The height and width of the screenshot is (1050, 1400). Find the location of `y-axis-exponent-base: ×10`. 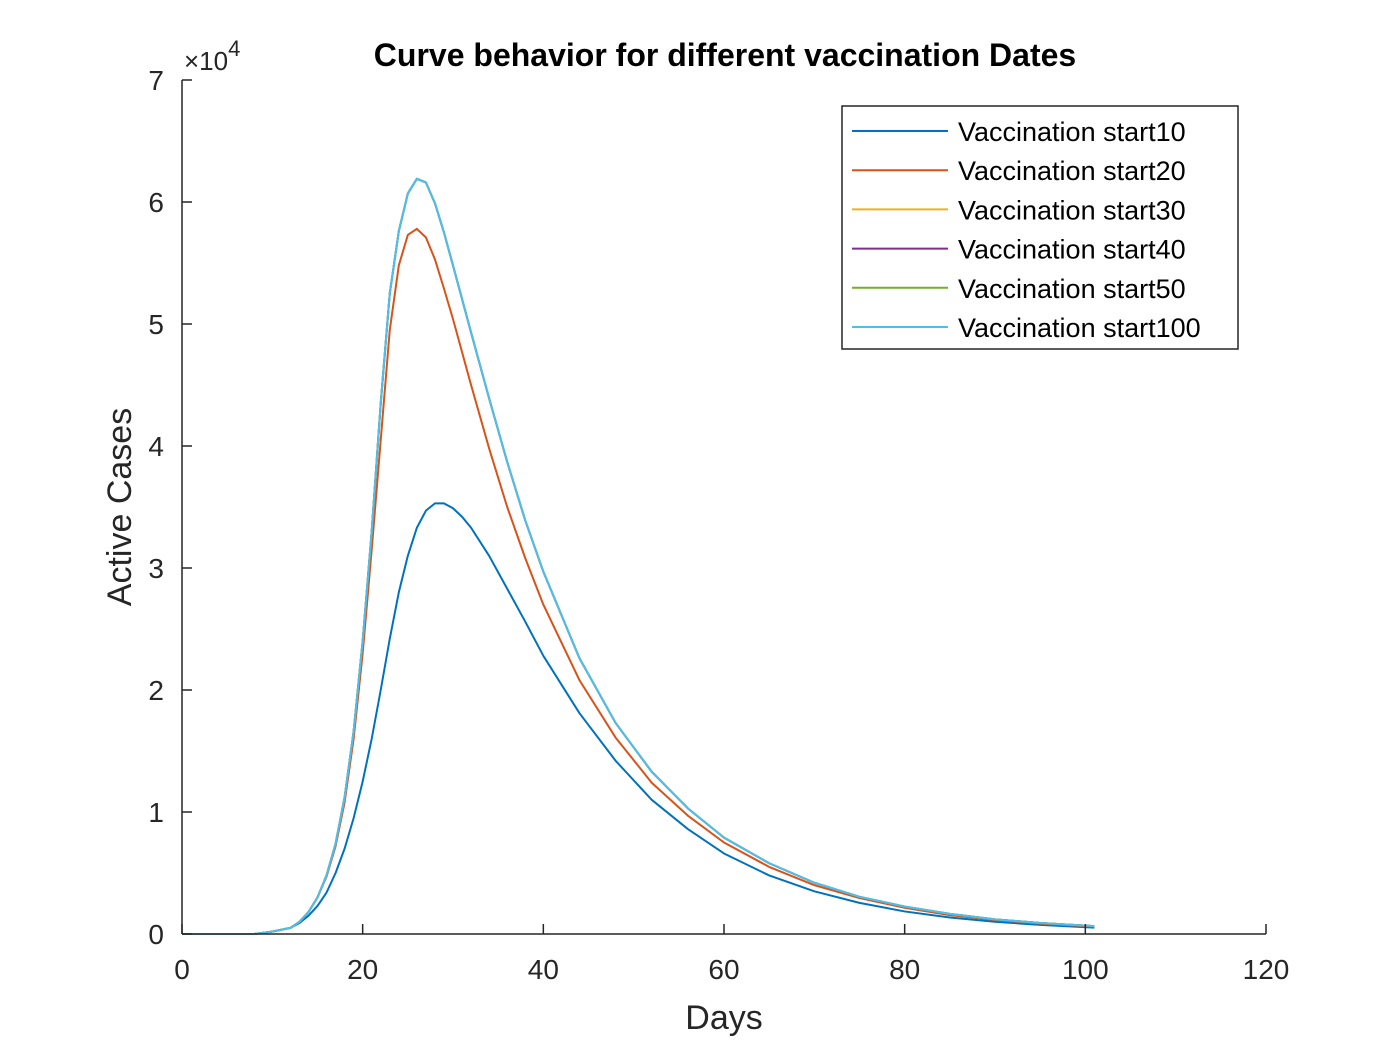

y-axis-exponent-base: ×10 is located at coordinates (206, 61).